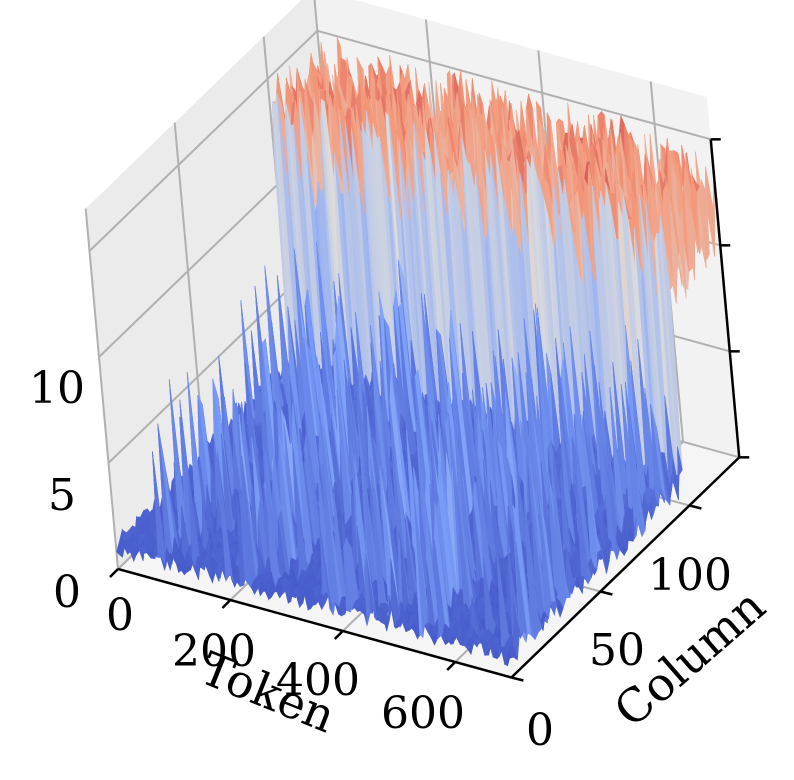  Describe the element at coordinates (101, 389) in the screenshot. I see `grid-line-y` at that location.